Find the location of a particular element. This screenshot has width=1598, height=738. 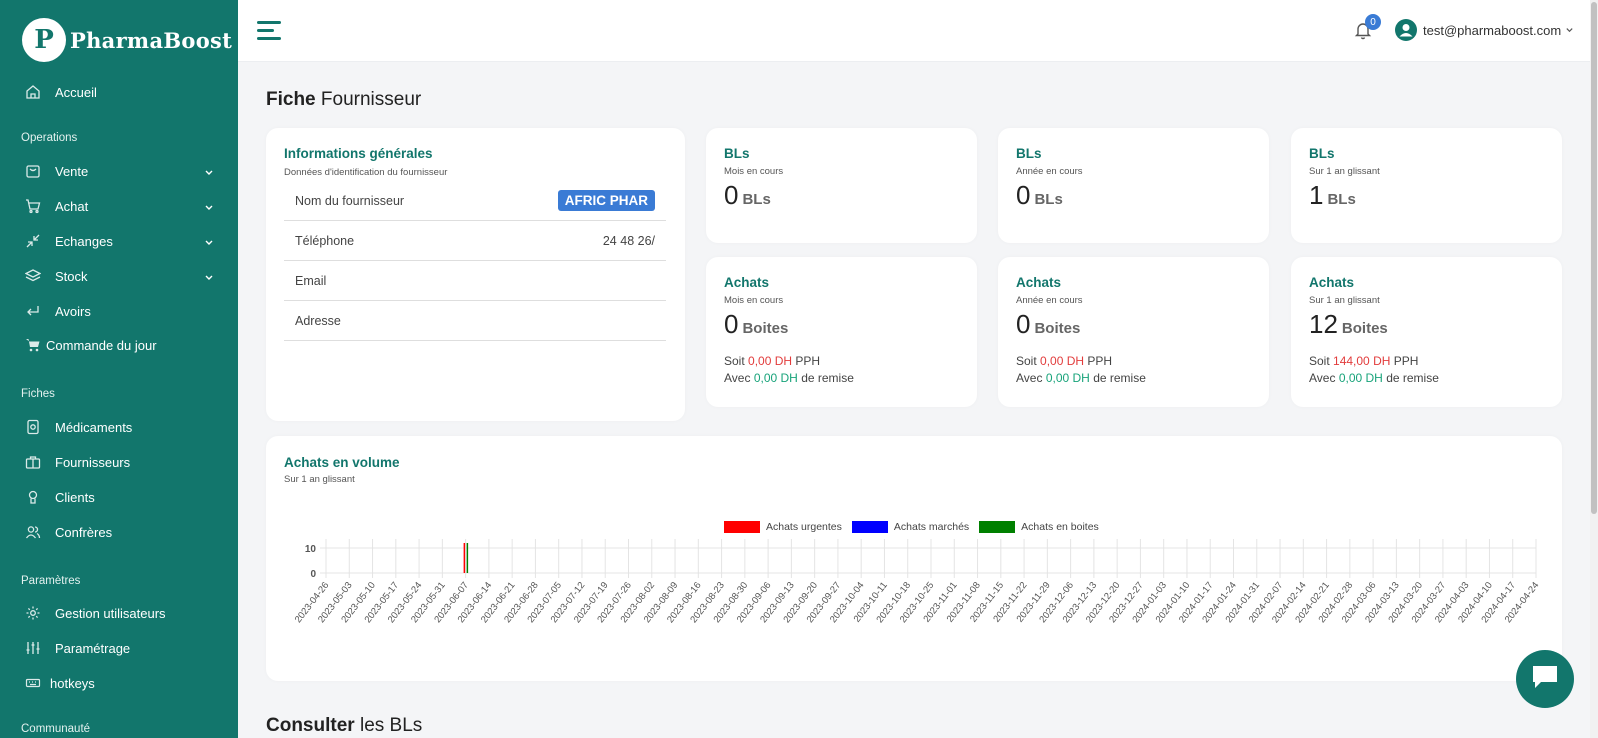

layers-icon is located at coordinates (33, 276).